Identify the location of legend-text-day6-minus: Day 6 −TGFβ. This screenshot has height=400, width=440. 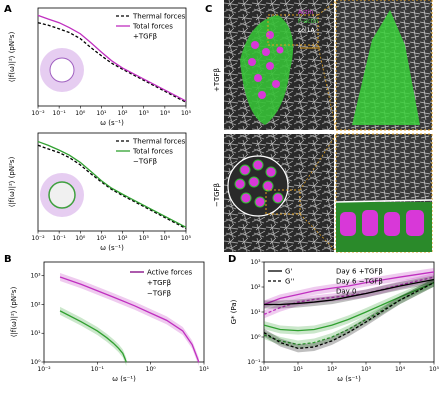
(359, 282).